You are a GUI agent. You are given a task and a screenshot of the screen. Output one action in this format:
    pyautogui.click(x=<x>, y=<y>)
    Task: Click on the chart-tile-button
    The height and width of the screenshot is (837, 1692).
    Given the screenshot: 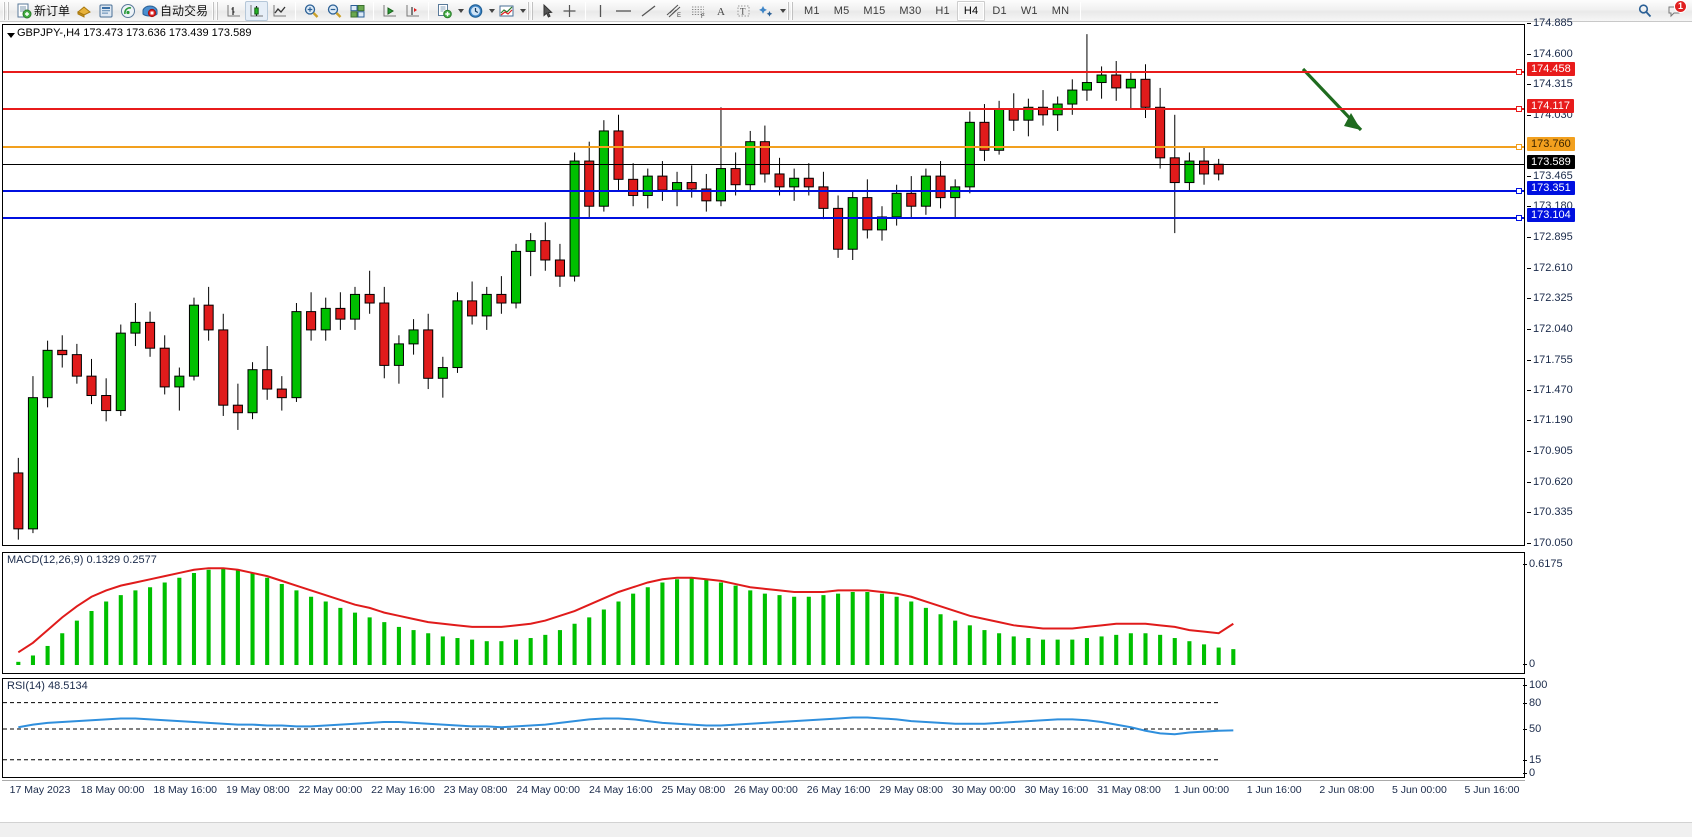 What is the action you would take?
    pyautogui.click(x=357, y=11)
    